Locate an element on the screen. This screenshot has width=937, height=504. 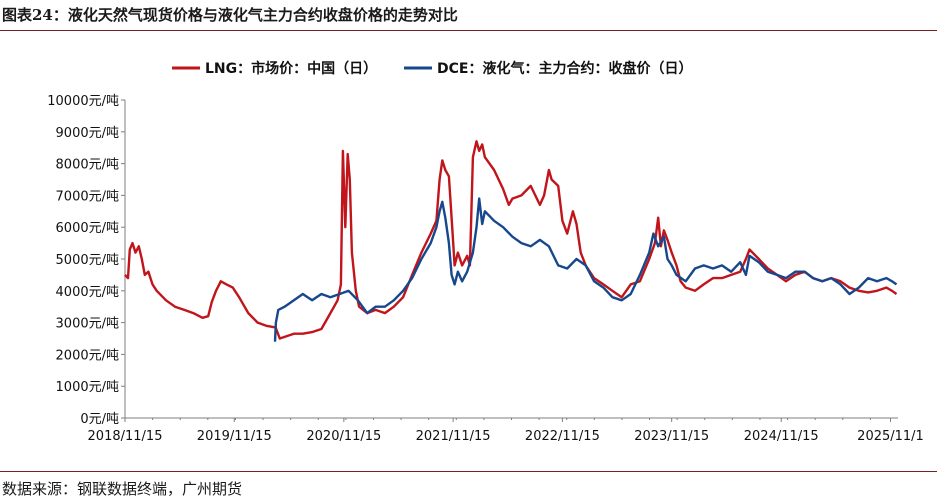
y-tick-label: 2000元/吨 is located at coordinates (87, 355).